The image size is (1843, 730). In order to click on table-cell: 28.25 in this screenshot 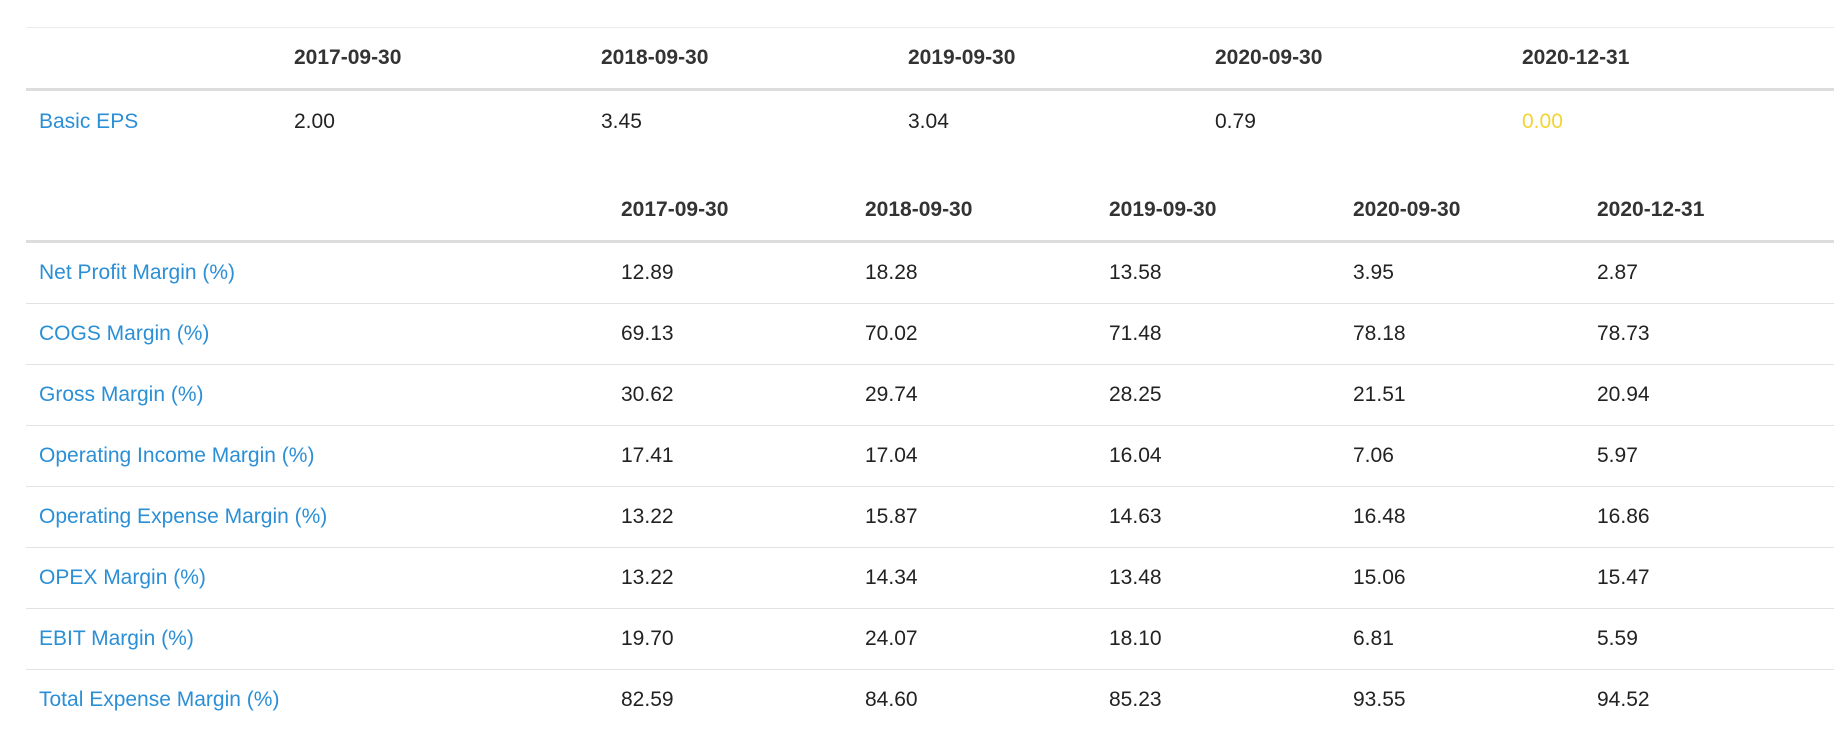, I will do `click(1231, 395)`.